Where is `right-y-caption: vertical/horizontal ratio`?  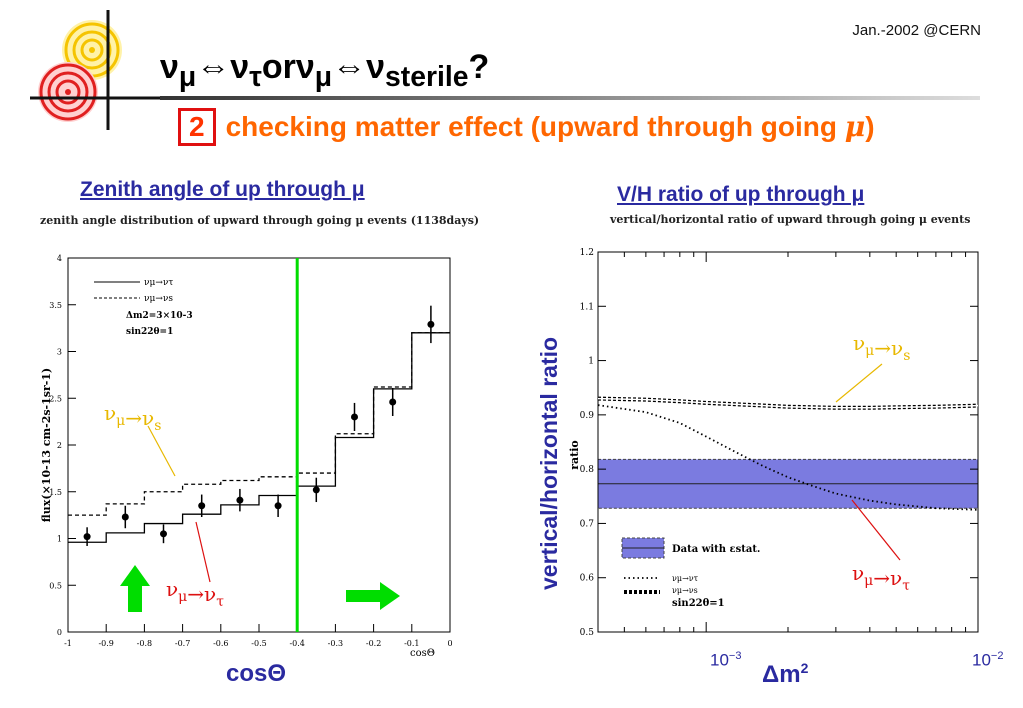
right-y-caption: vertical/horizontal ratio is located at coordinates (549, 463).